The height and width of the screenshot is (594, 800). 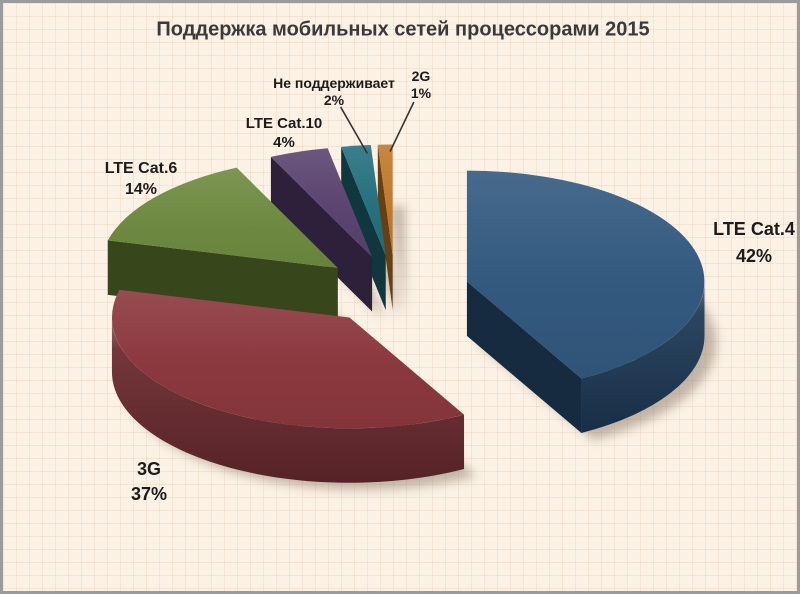 I want to click on slice-name: 3G, so click(x=148, y=469).